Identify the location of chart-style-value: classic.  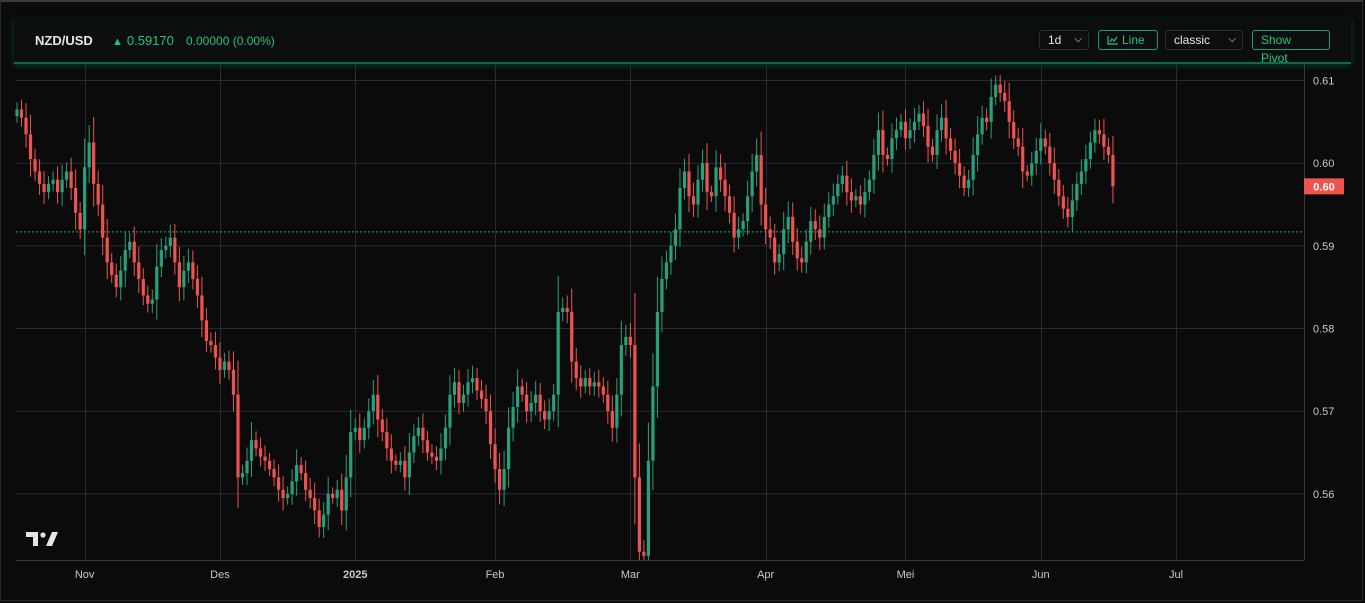
(1192, 40).